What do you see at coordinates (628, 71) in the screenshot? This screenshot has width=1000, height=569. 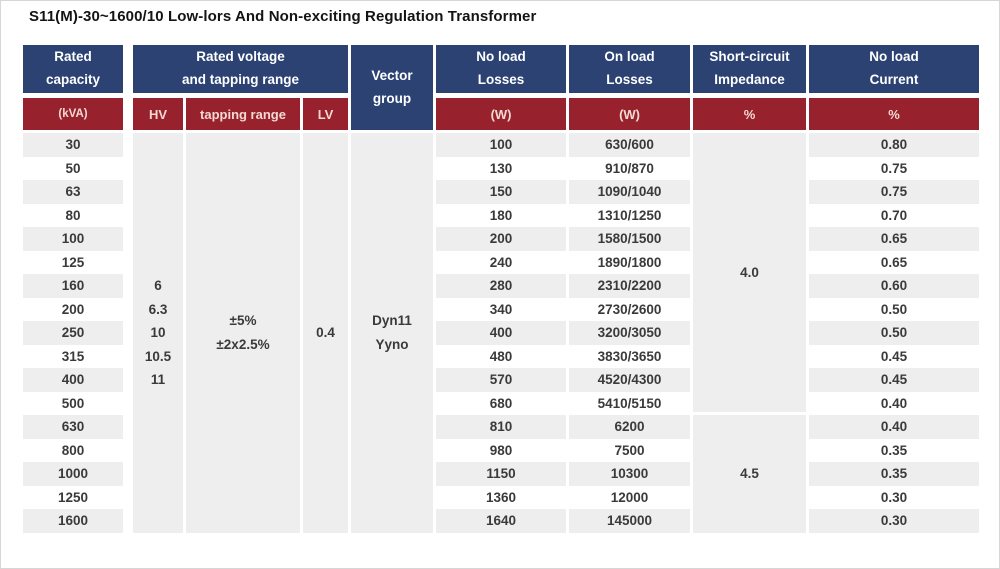 I see `header-on-load-losses: On load Losses` at bounding box center [628, 71].